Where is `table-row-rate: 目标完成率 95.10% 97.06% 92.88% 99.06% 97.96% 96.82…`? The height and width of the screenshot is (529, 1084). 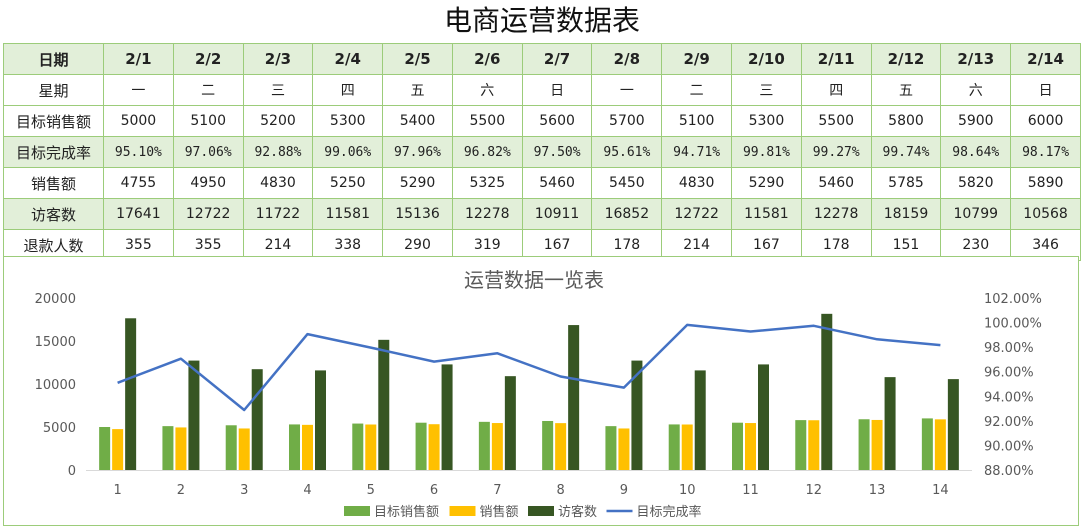
table-row-rate: 目标完成率 95.10% 97.06% 92.88% 99.06% 97.96% 96.82… is located at coordinates (542, 152).